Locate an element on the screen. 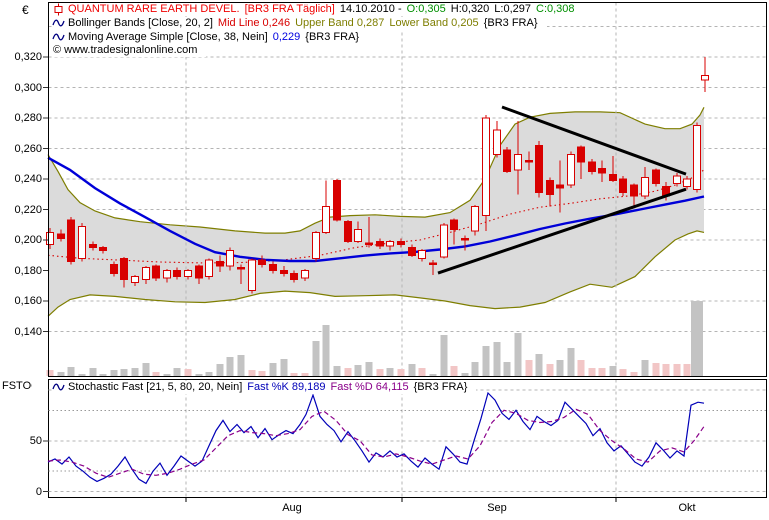  bollinger-lower-line is located at coordinates (376, 273).